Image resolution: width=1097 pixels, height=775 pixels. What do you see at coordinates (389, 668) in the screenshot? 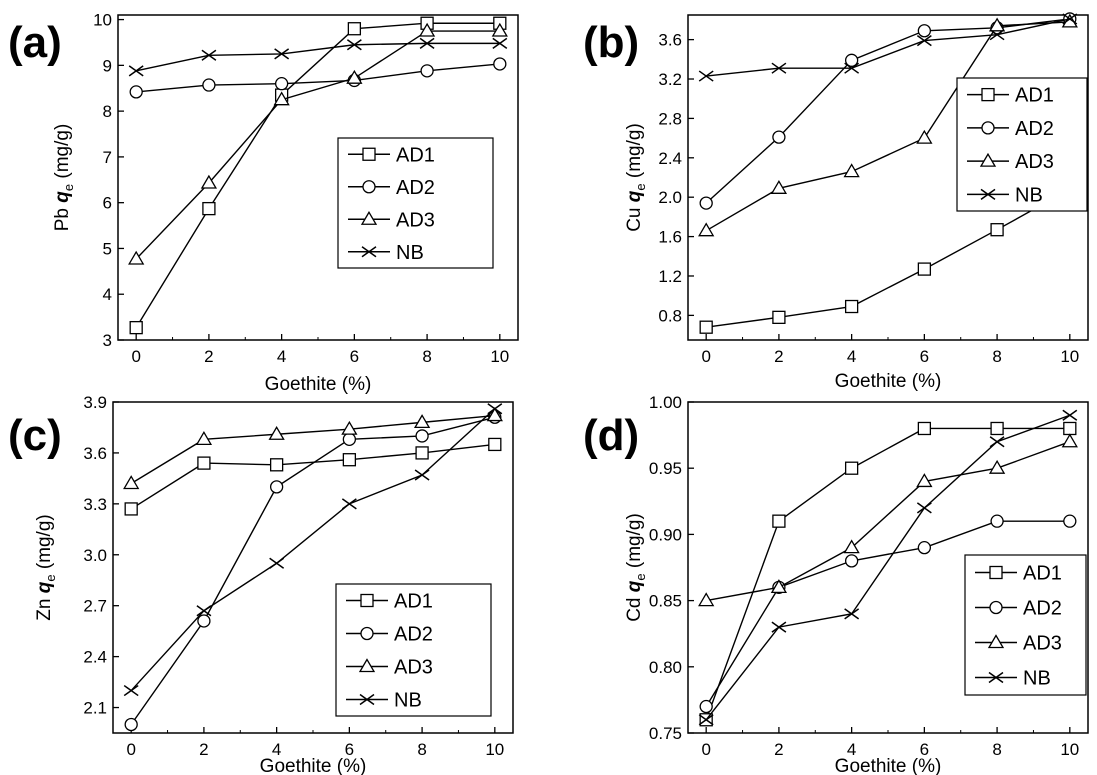
I see `legend-entry-ad3: AD3` at bounding box center [389, 668].